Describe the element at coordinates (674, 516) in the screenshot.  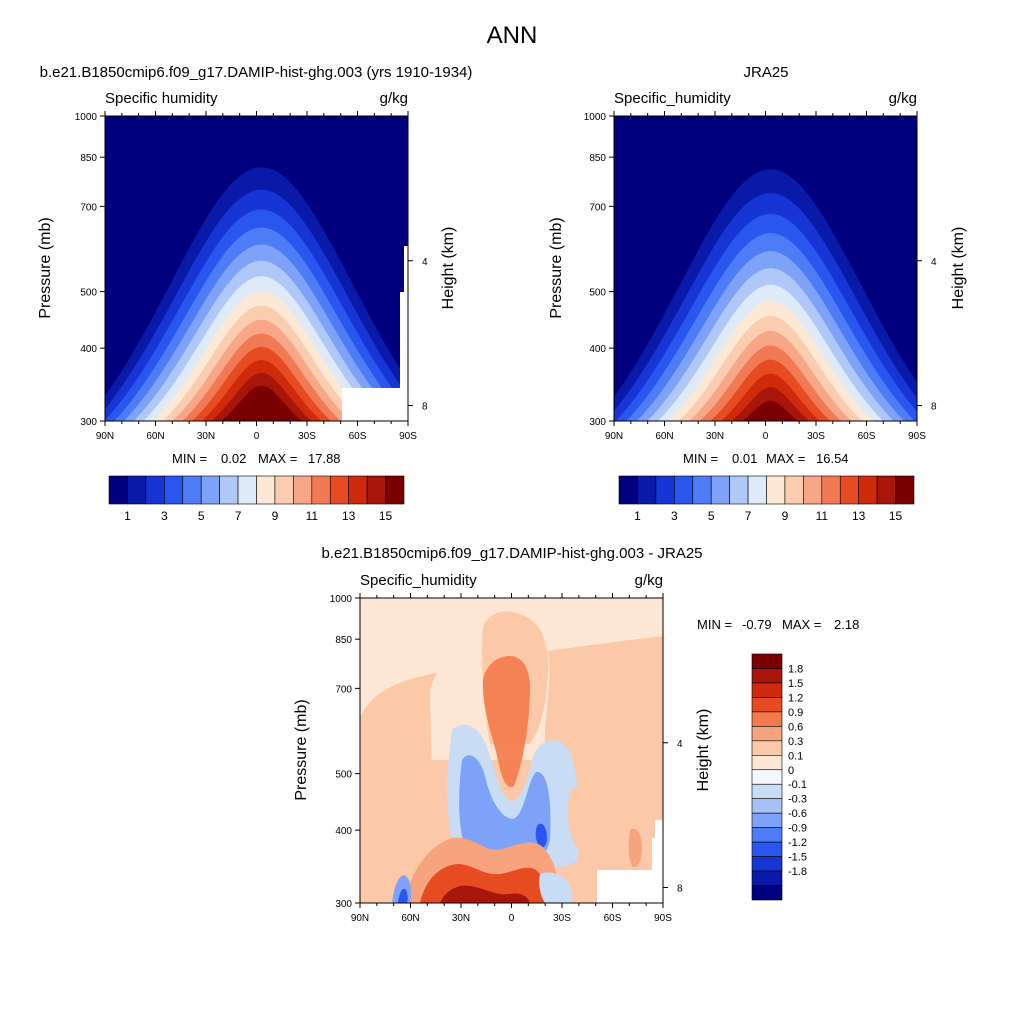
I see `colorbar-label: 3` at that location.